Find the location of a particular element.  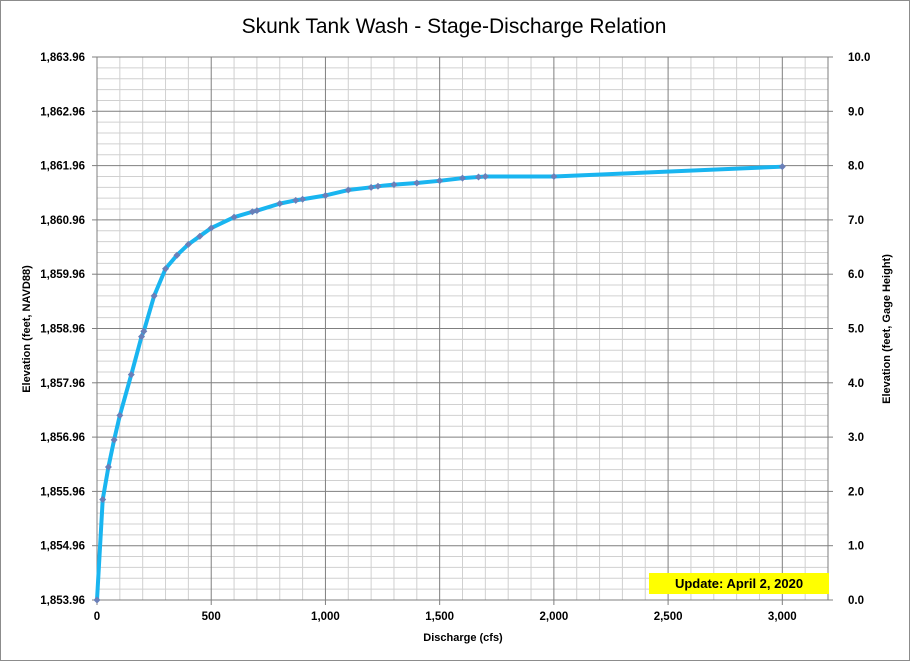

x-tick-label: 3,000 is located at coordinates (782, 617).